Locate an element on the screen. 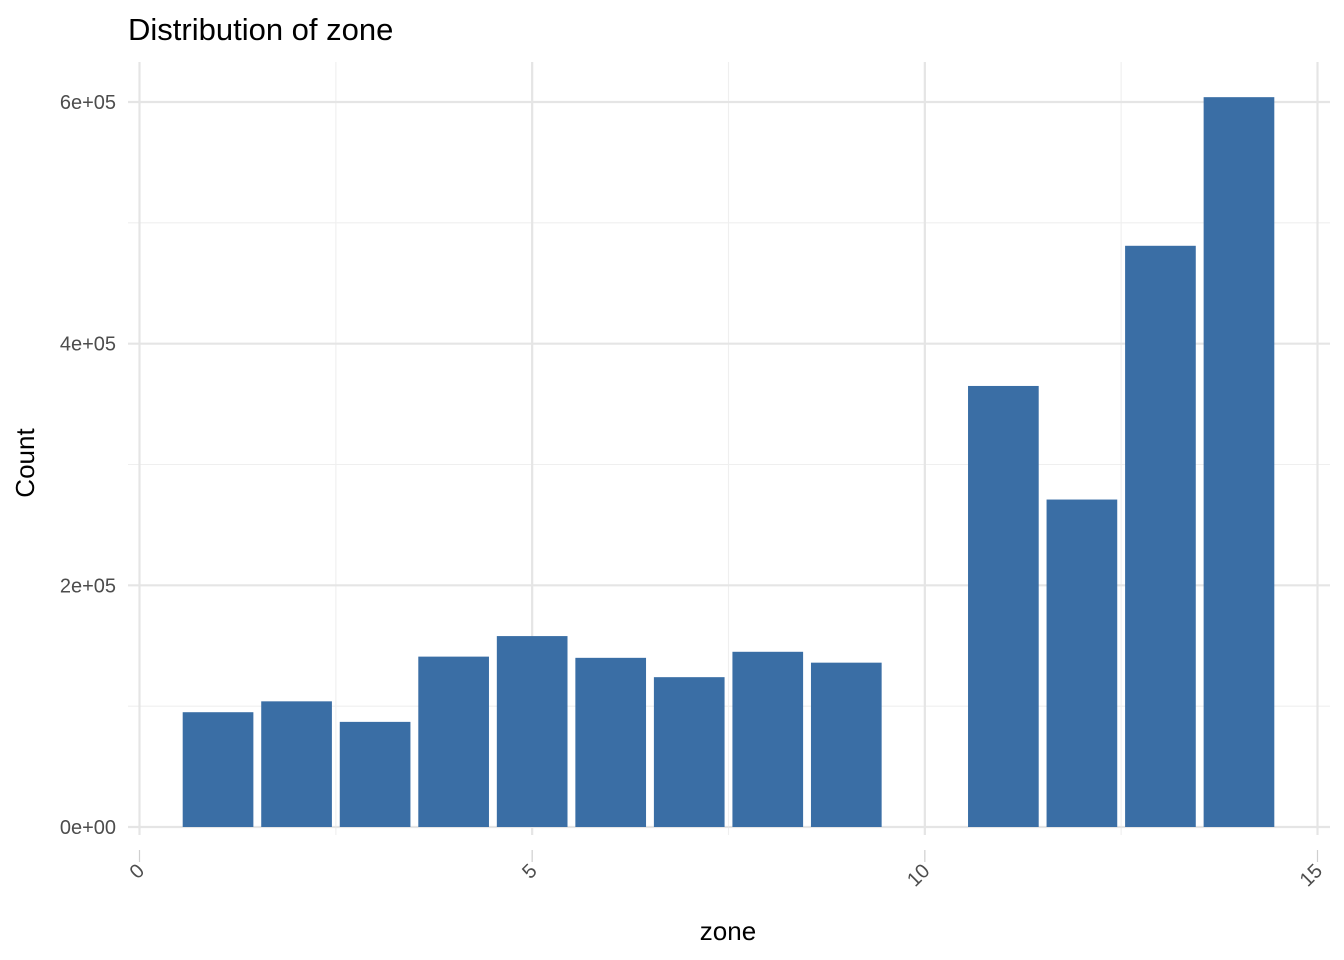 This screenshot has height=960, width=1344. y-tick-label: 0e+00 is located at coordinates (88, 828).